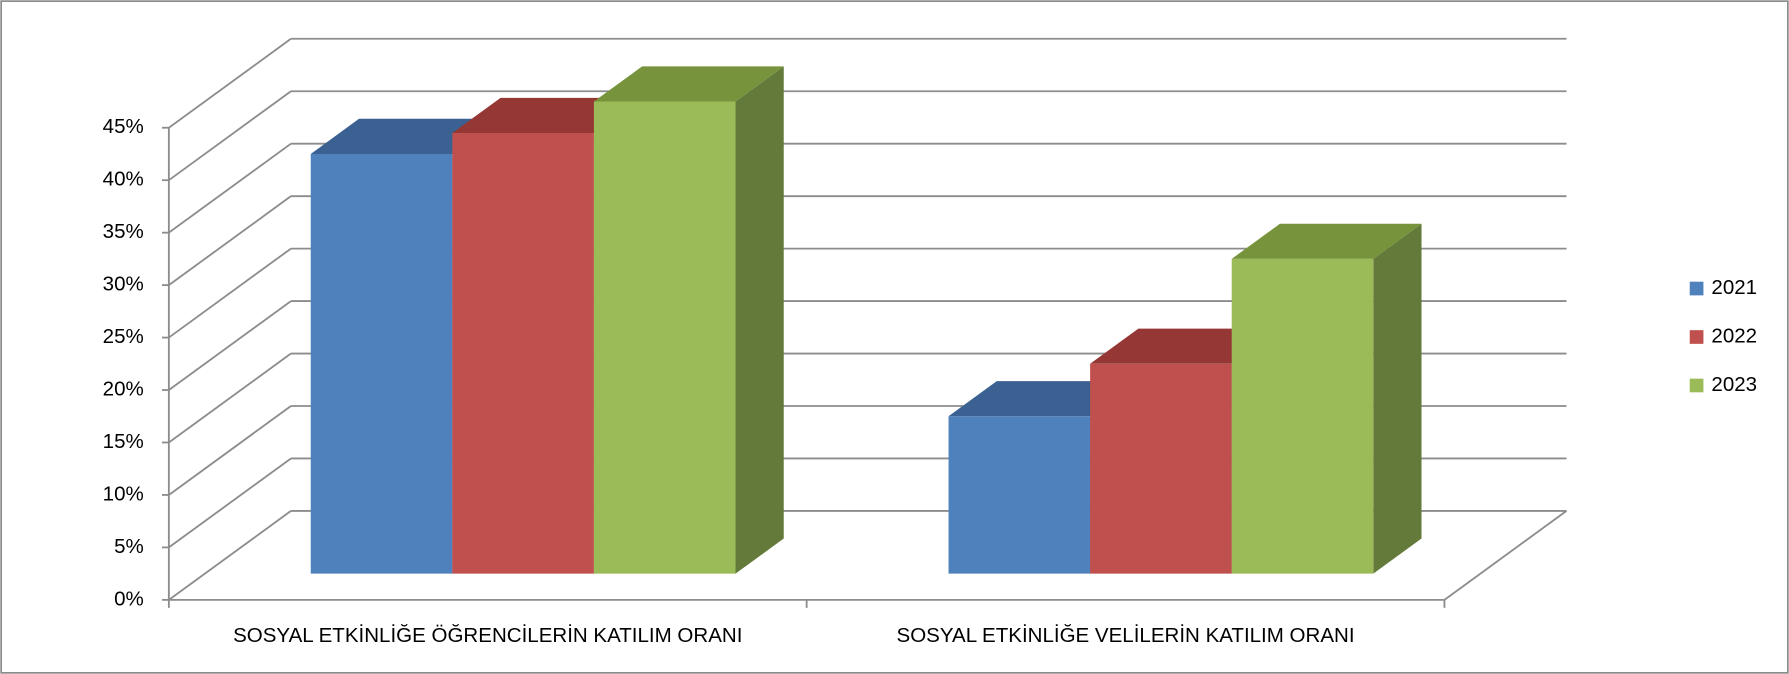  Describe the element at coordinates (129, 598) in the screenshot. I see `y-tick-label: 0%` at that location.